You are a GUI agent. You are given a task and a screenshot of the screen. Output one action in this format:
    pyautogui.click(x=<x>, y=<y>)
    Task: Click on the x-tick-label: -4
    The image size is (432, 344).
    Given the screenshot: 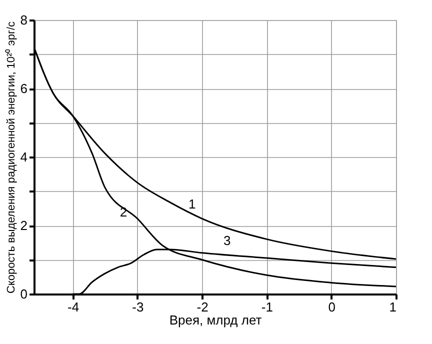 What is the action you would take?
    pyautogui.click(x=74, y=307)
    